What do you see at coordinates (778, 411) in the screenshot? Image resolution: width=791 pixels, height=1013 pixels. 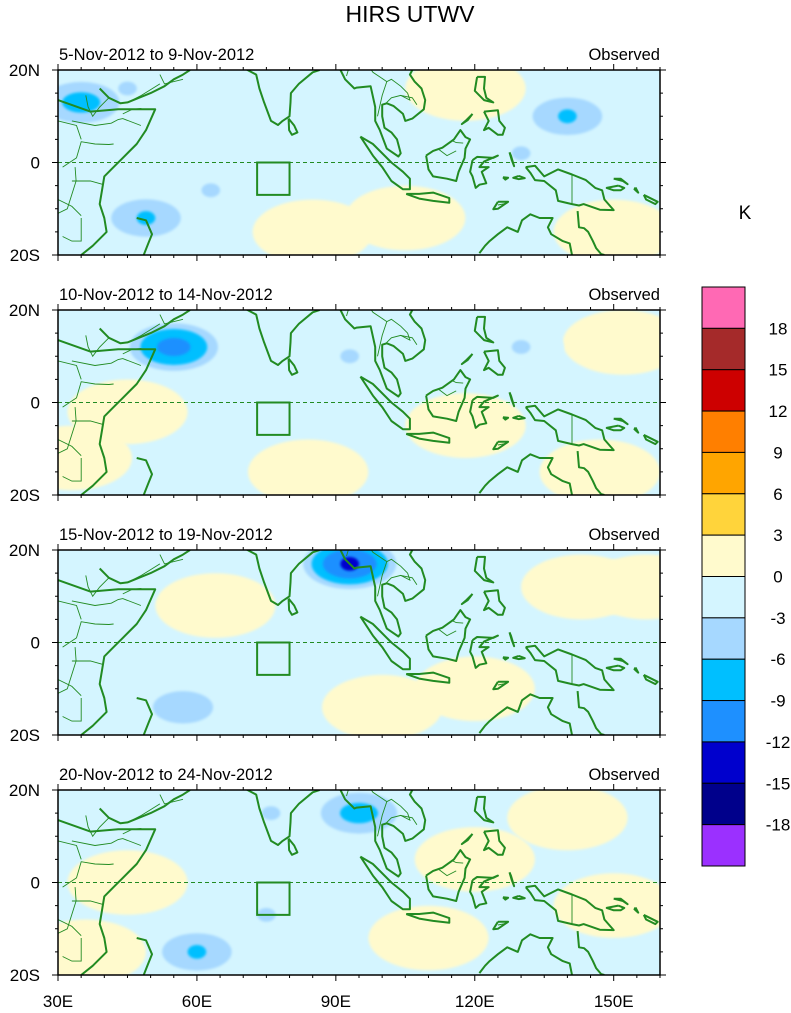 I see `colorbar-label: 12` at bounding box center [778, 411].